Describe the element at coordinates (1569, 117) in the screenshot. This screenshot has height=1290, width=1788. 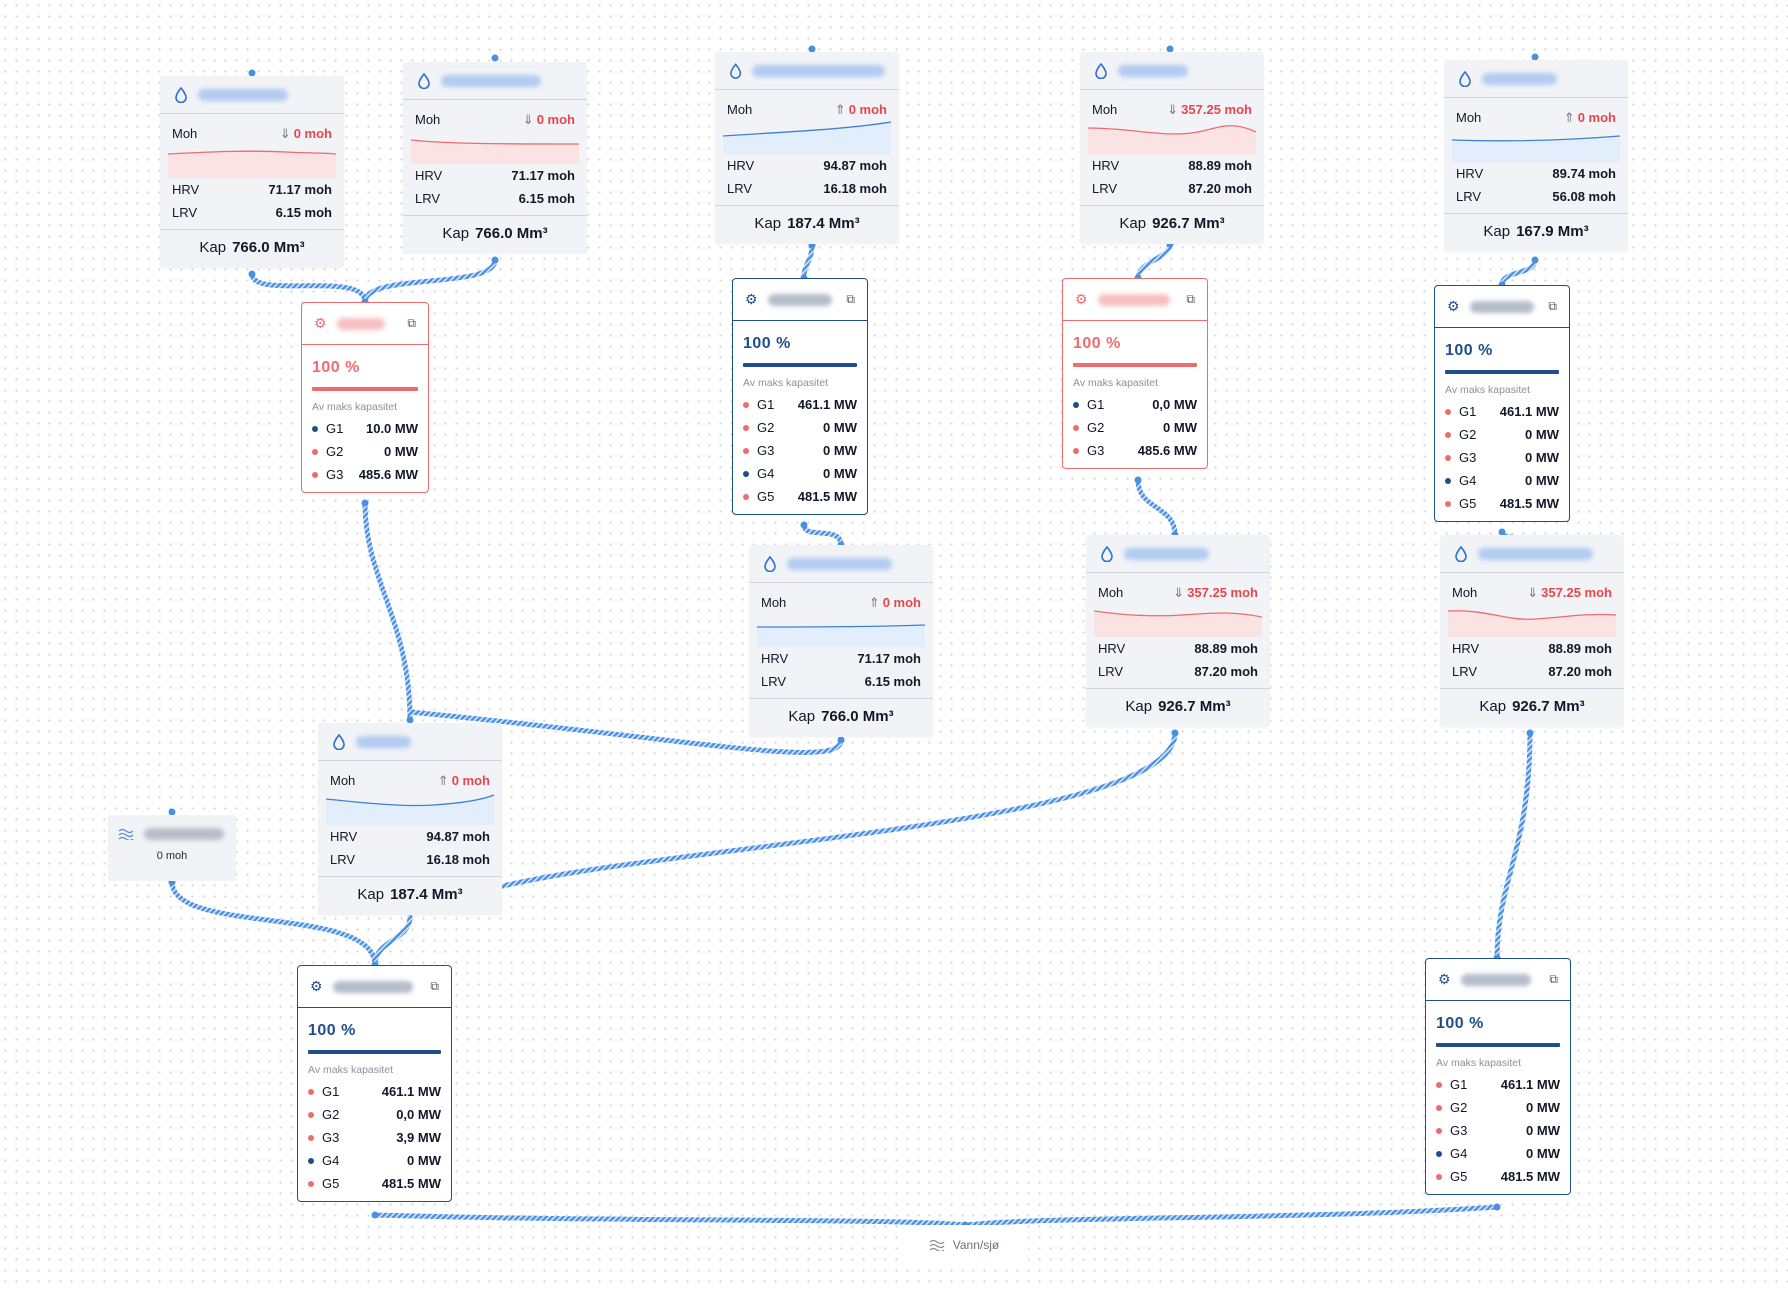
I see `arrow-up-icon: ⇑` at that location.